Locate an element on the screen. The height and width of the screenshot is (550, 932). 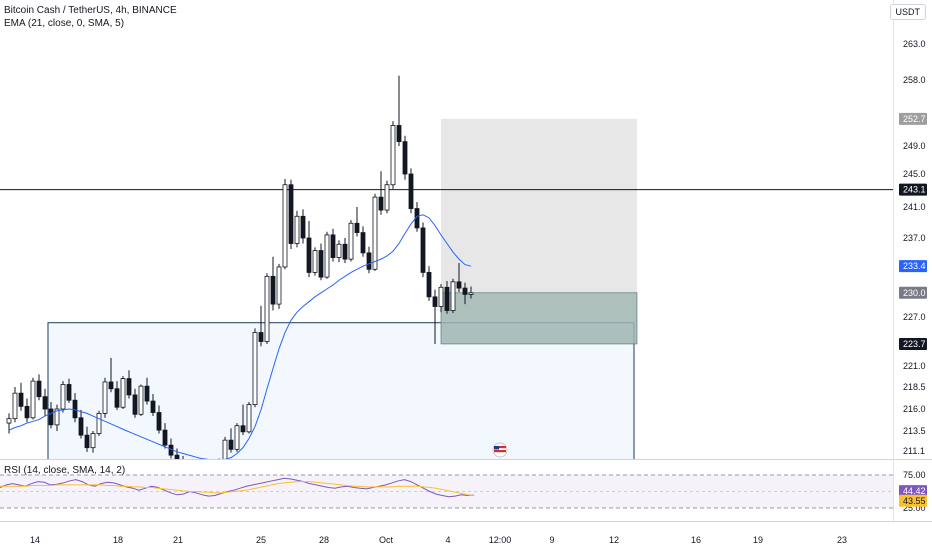
rsi-pane is located at coordinates (466, 498).